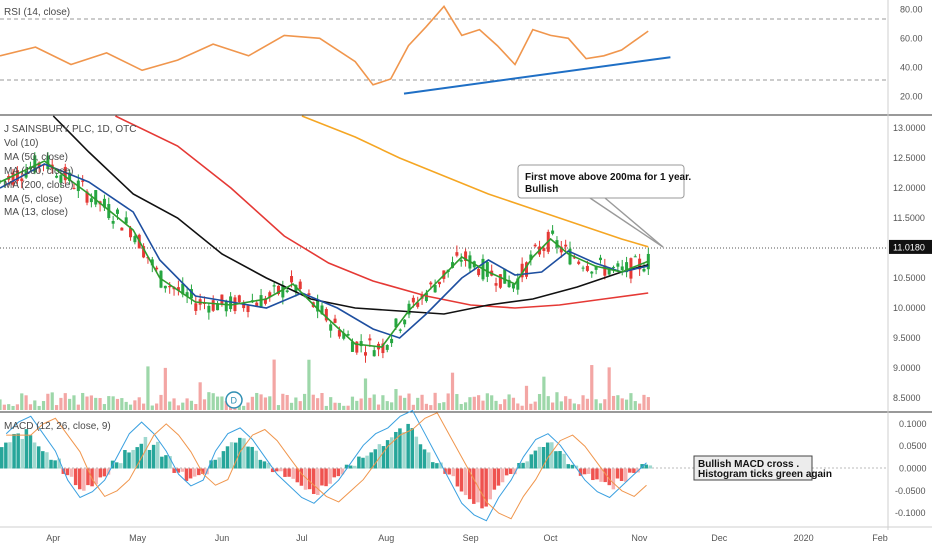 The width and height of the screenshot is (932, 550). Describe the element at coordinates (70, 129) in the screenshot. I see `symbol-title: J SAINSBURY PLC, 1D, OTC` at that location.